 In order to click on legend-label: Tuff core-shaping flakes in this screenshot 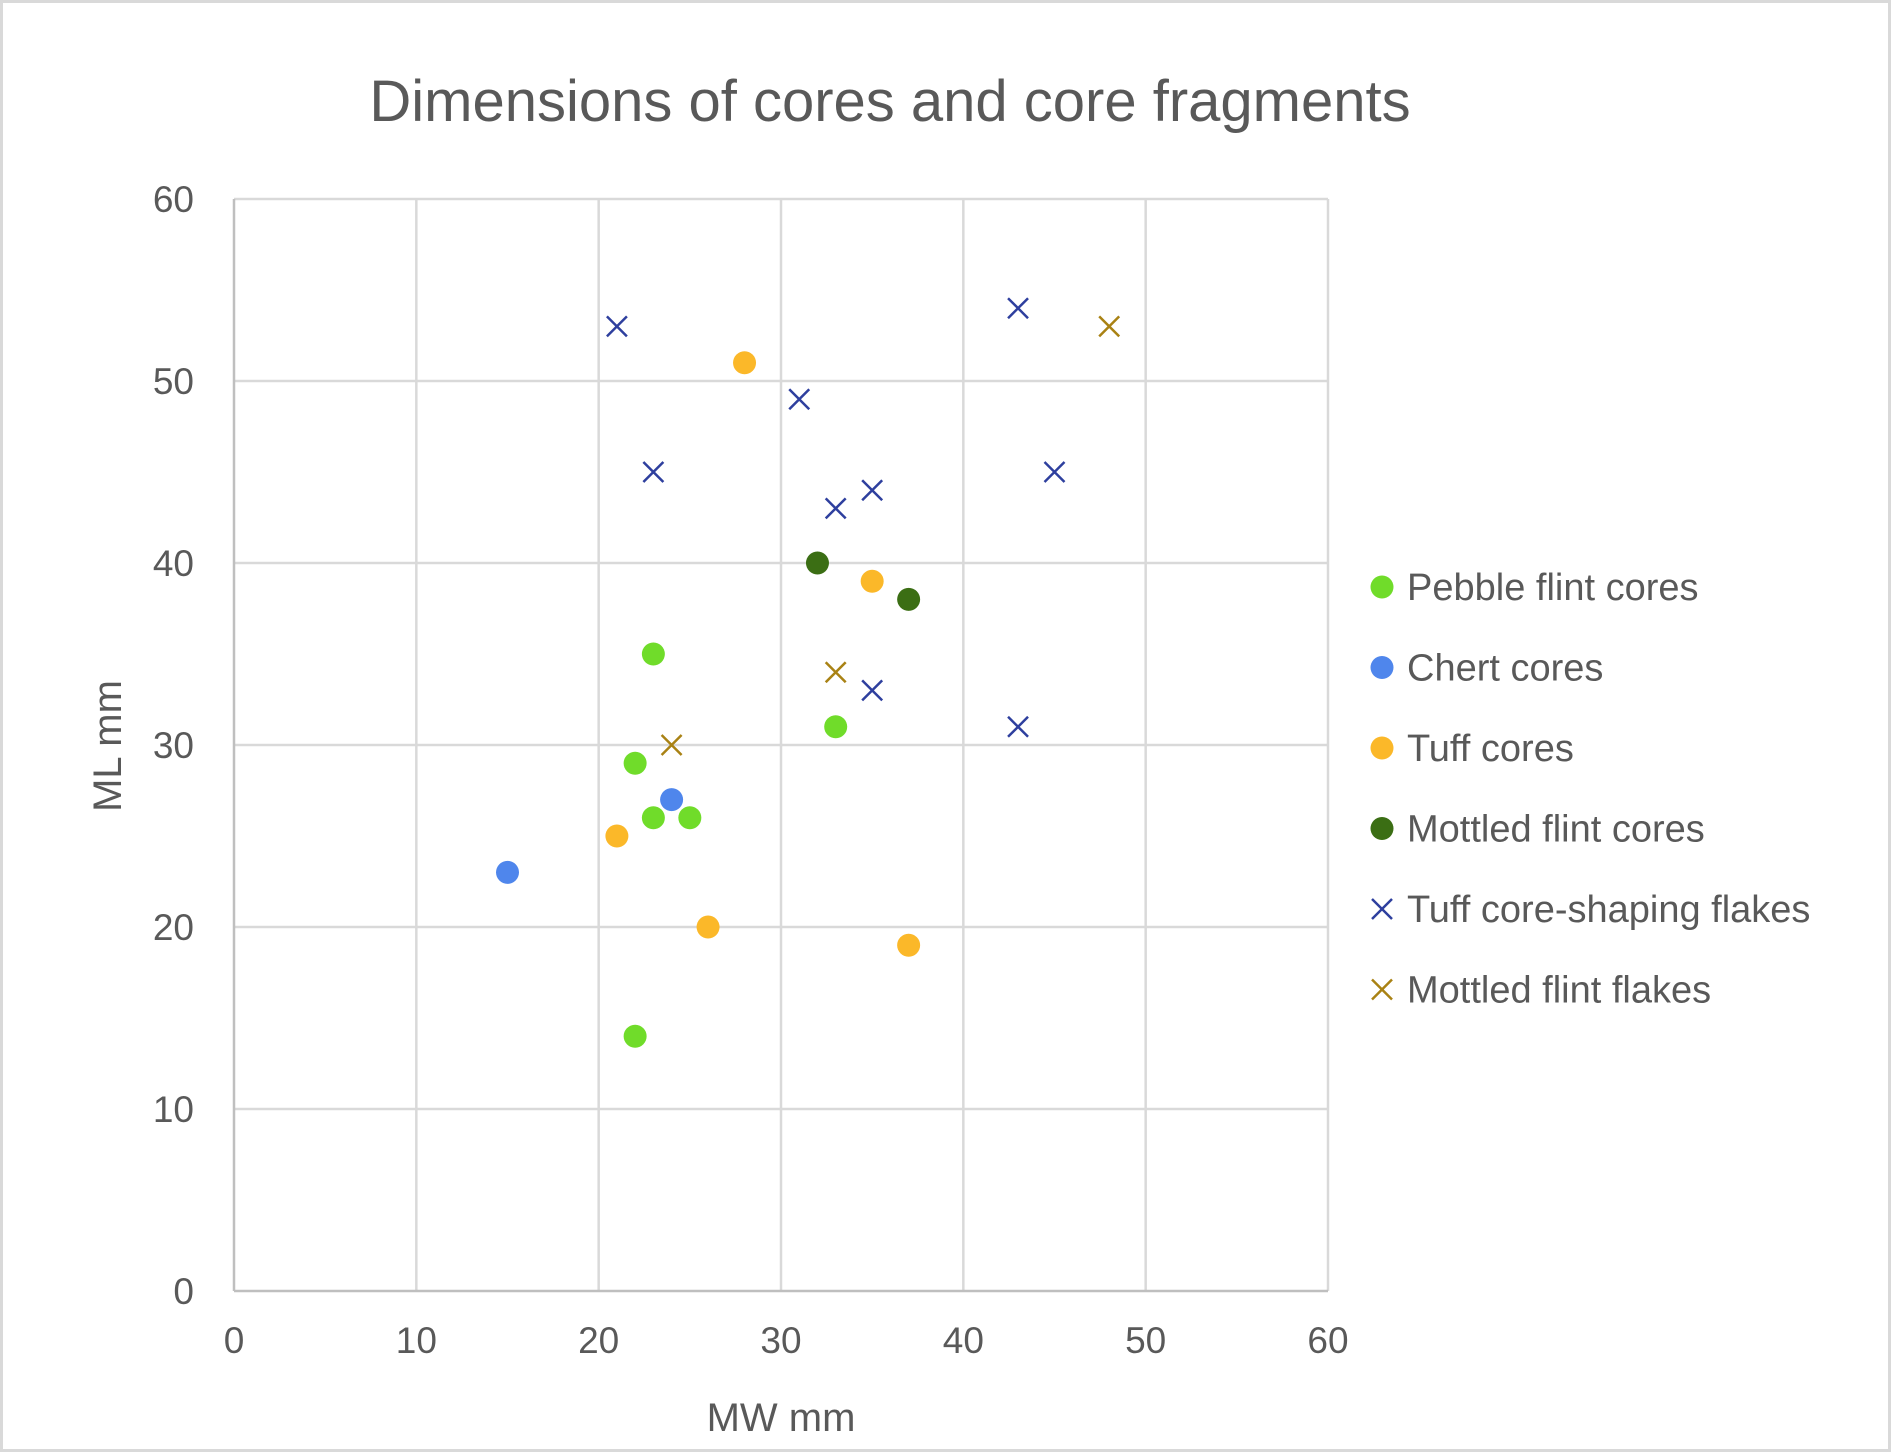, I will do `click(1608, 910)`.